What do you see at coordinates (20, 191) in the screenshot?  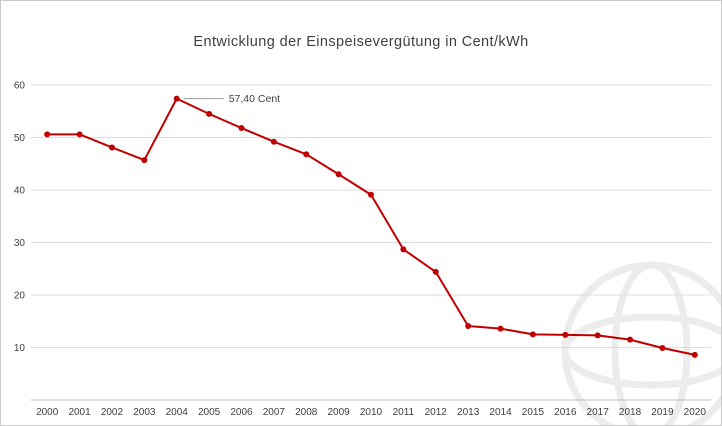 I see `y-tick-label: 40` at bounding box center [20, 191].